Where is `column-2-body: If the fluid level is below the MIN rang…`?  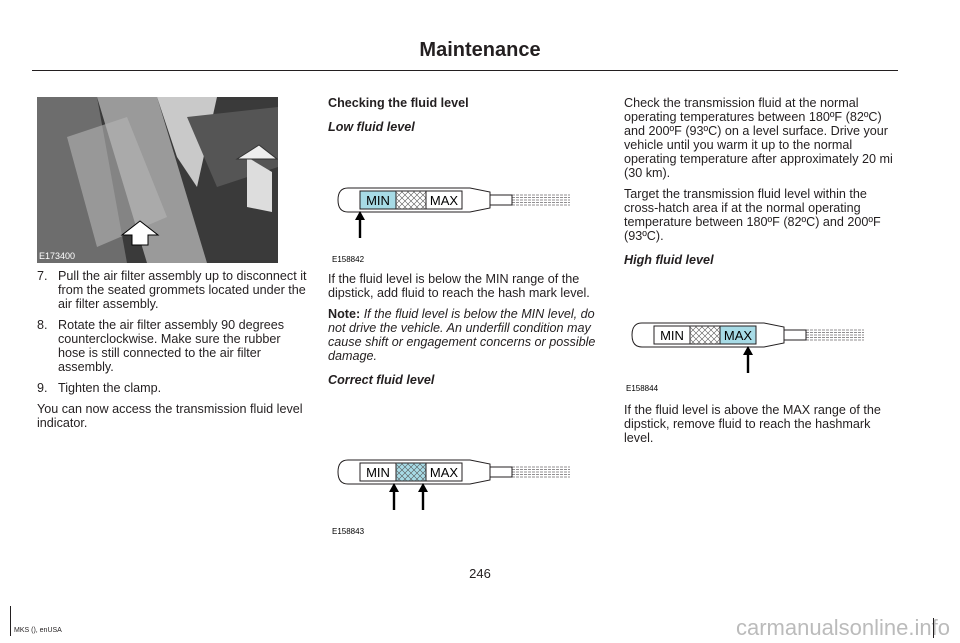 column-2-body: If the fluid level is below the MIN rang… is located at coordinates (464, 329).